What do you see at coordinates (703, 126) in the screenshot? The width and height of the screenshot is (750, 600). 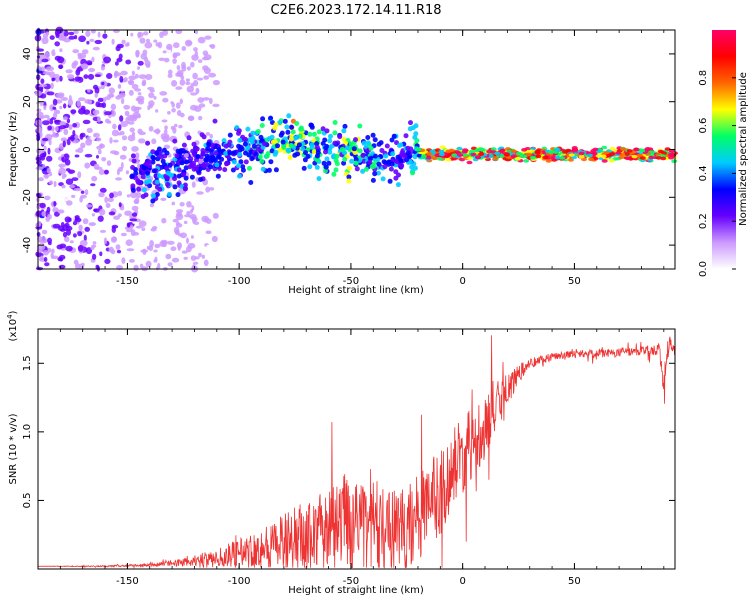 I see `colorbar-tick-label: 0.6` at bounding box center [703, 126].